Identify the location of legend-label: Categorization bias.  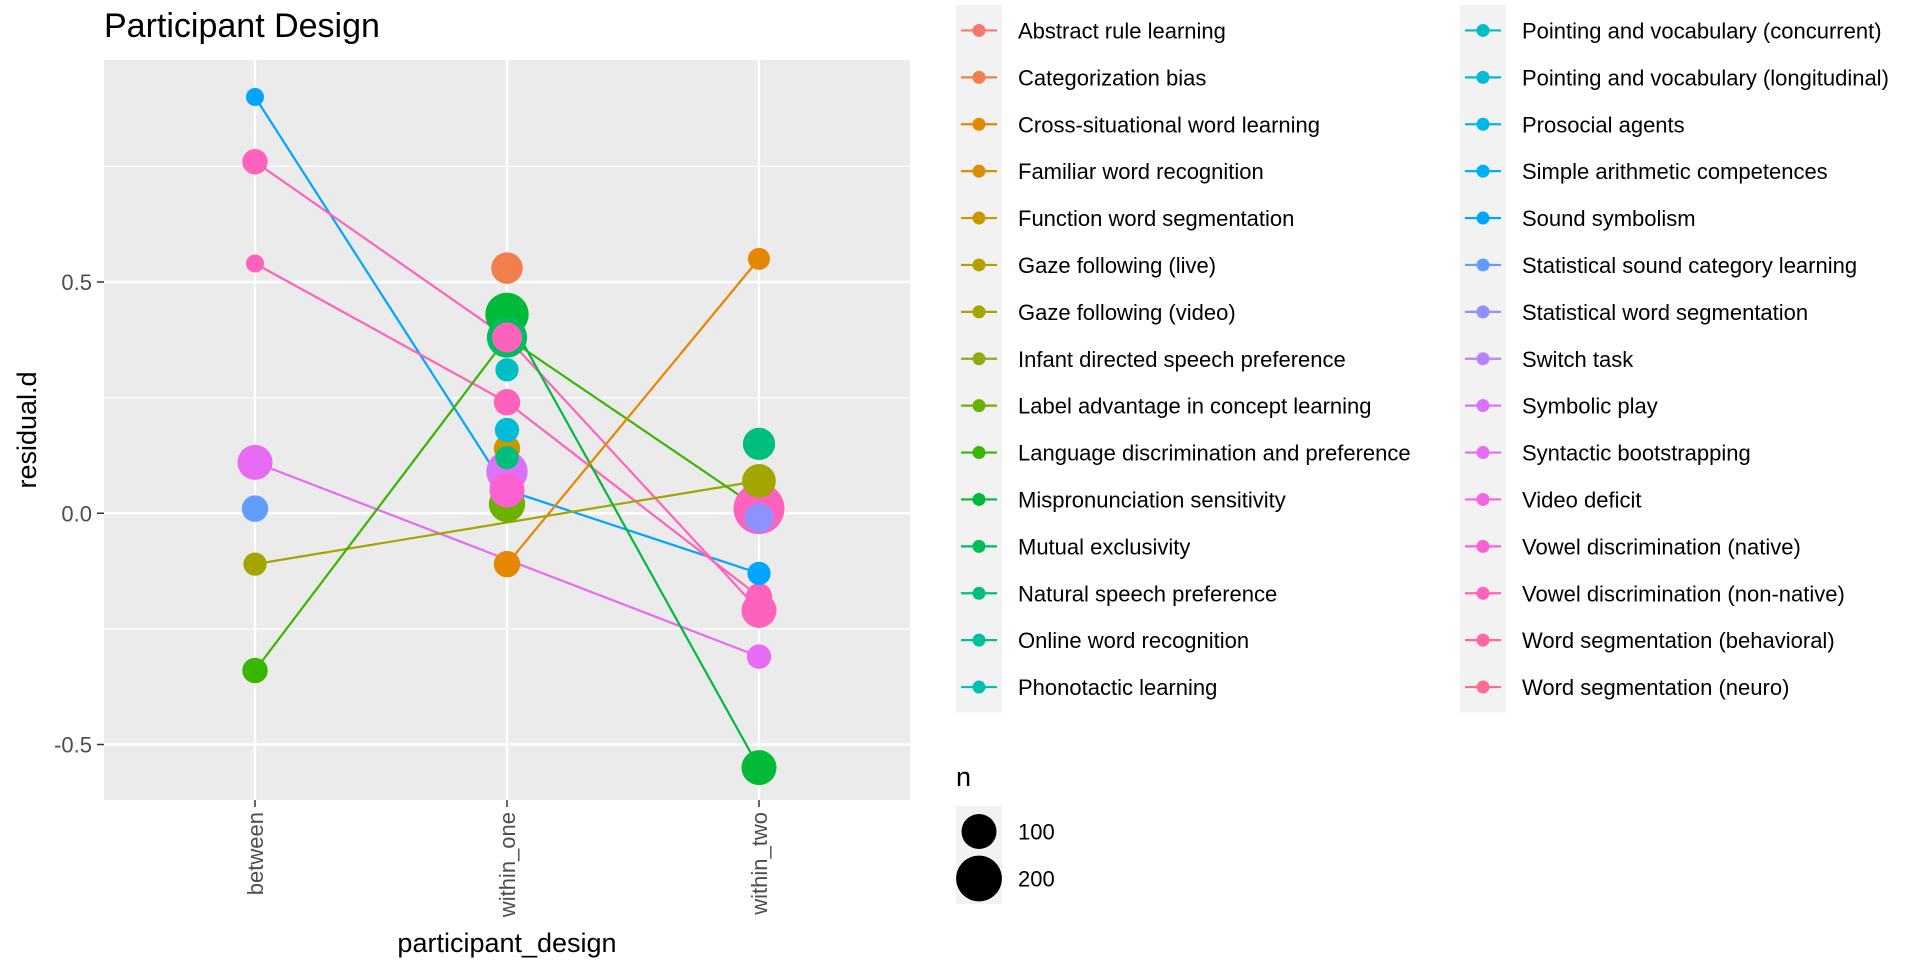
(1112, 77).